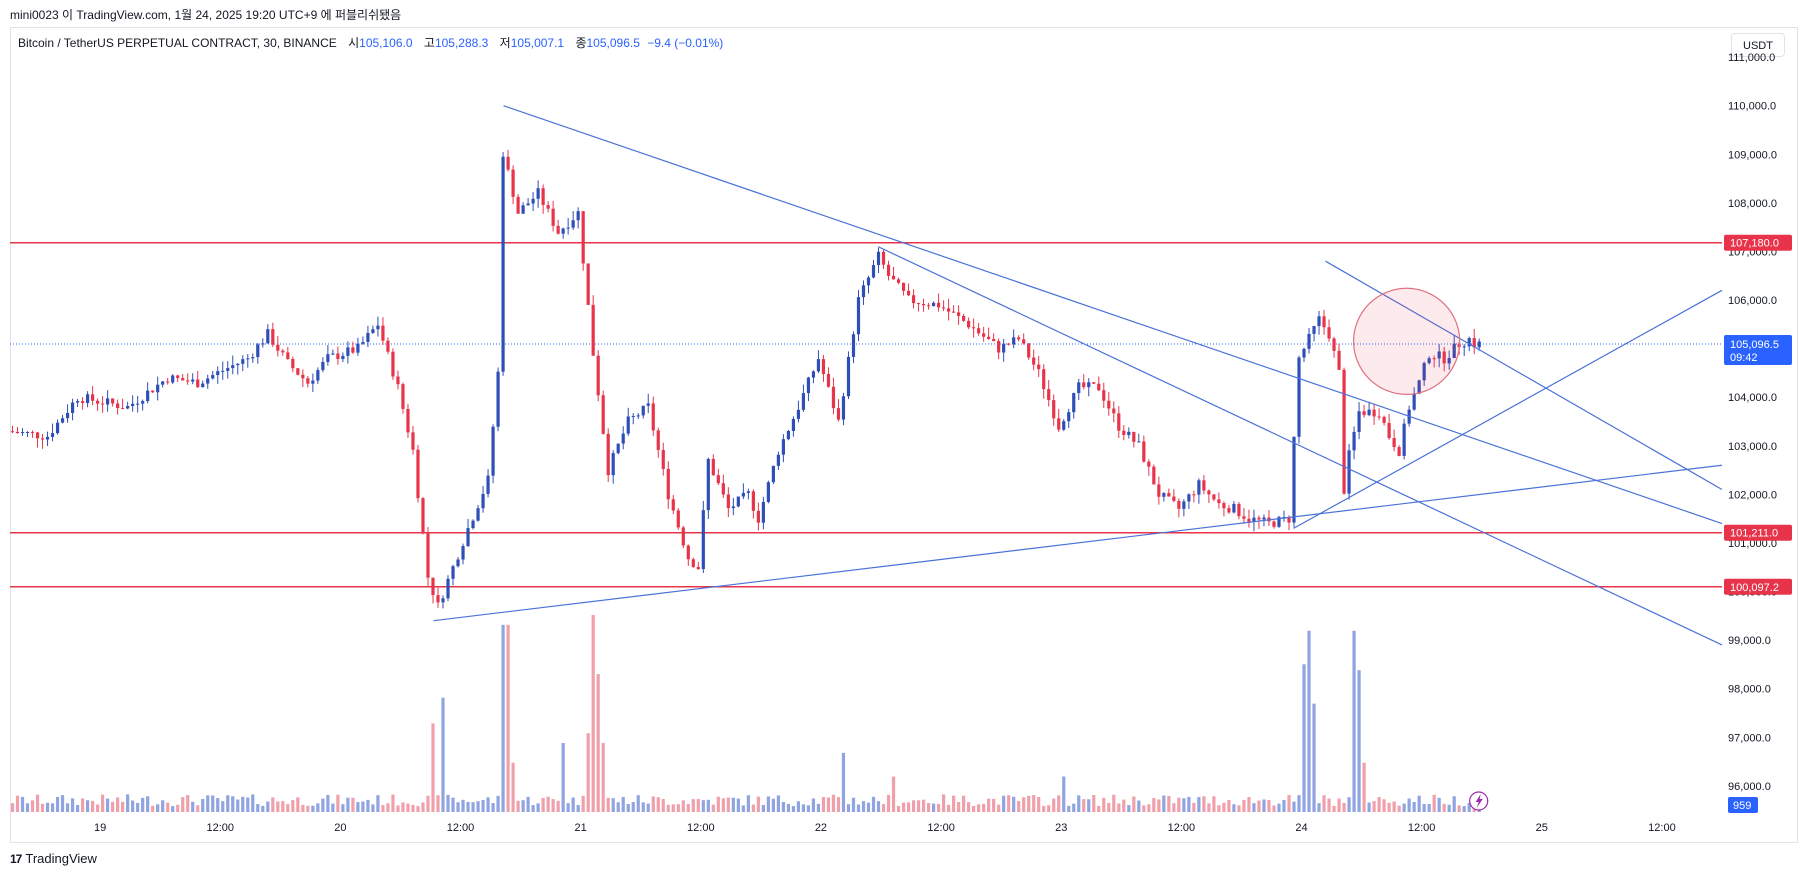 The image size is (1807, 877). What do you see at coordinates (53, 858) in the screenshot?
I see `tradingview-logo: 17 TradingView` at bounding box center [53, 858].